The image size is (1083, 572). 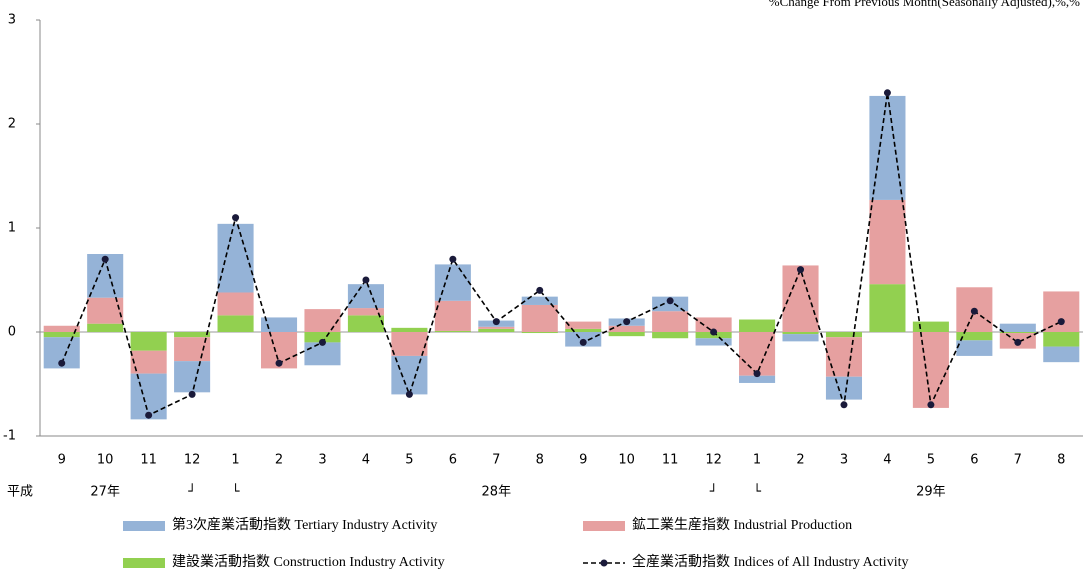 What do you see at coordinates (308, 562) in the screenshot?
I see `legend-label: 建設業活動指数 Construction Industry Activity` at bounding box center [308, 562].